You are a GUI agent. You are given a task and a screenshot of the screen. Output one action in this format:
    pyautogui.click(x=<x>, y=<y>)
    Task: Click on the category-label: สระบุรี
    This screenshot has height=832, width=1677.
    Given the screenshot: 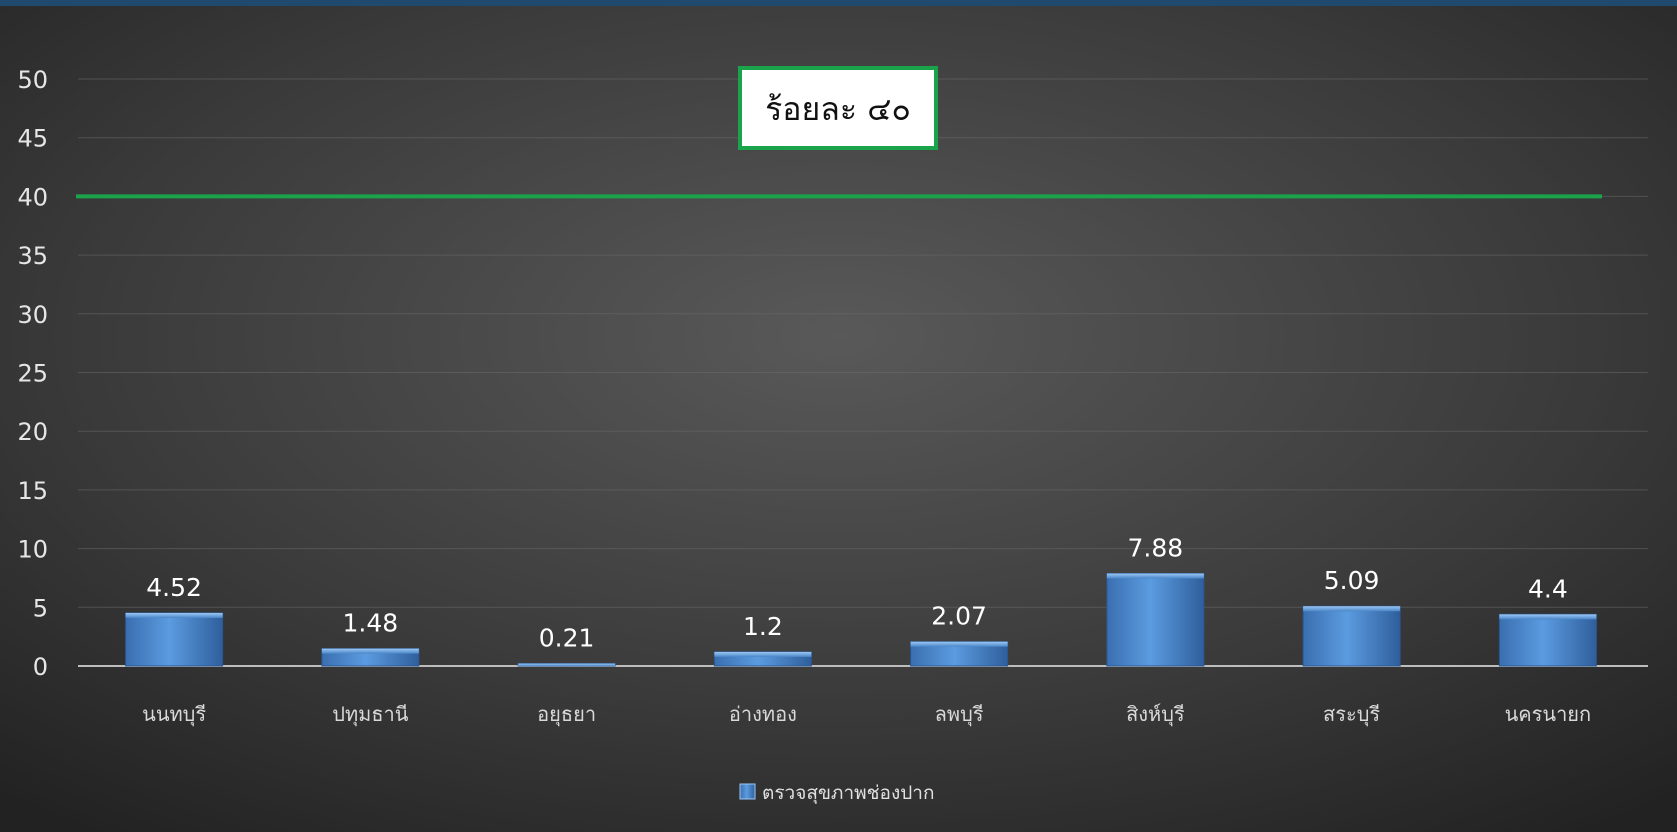 What is the action you would take?
    pyautogui.click(x=1351, y=714)
    